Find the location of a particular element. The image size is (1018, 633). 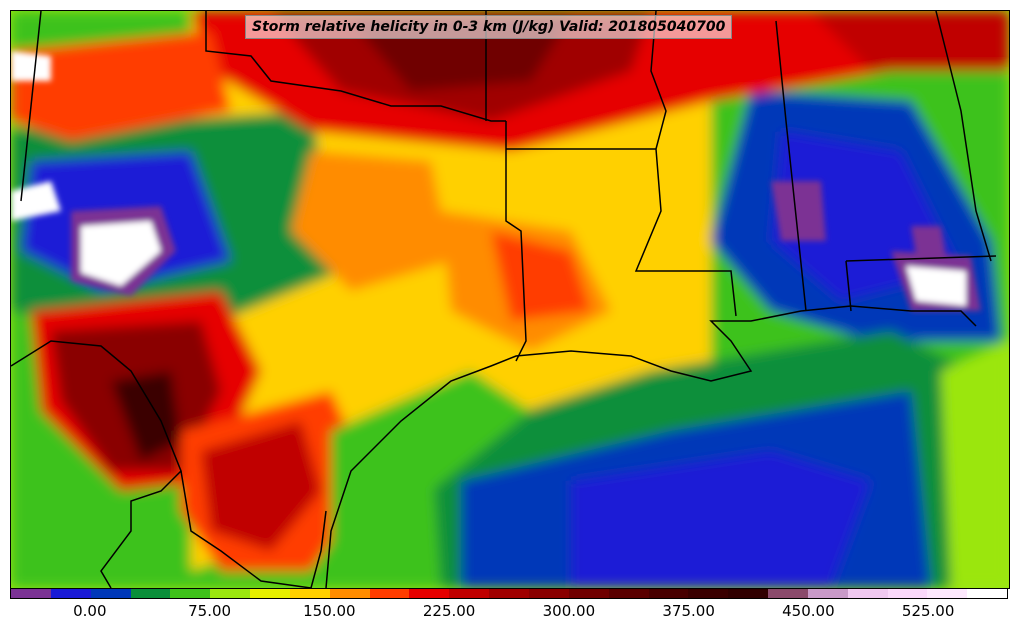

colorbar is located at coordinates (509, 593).